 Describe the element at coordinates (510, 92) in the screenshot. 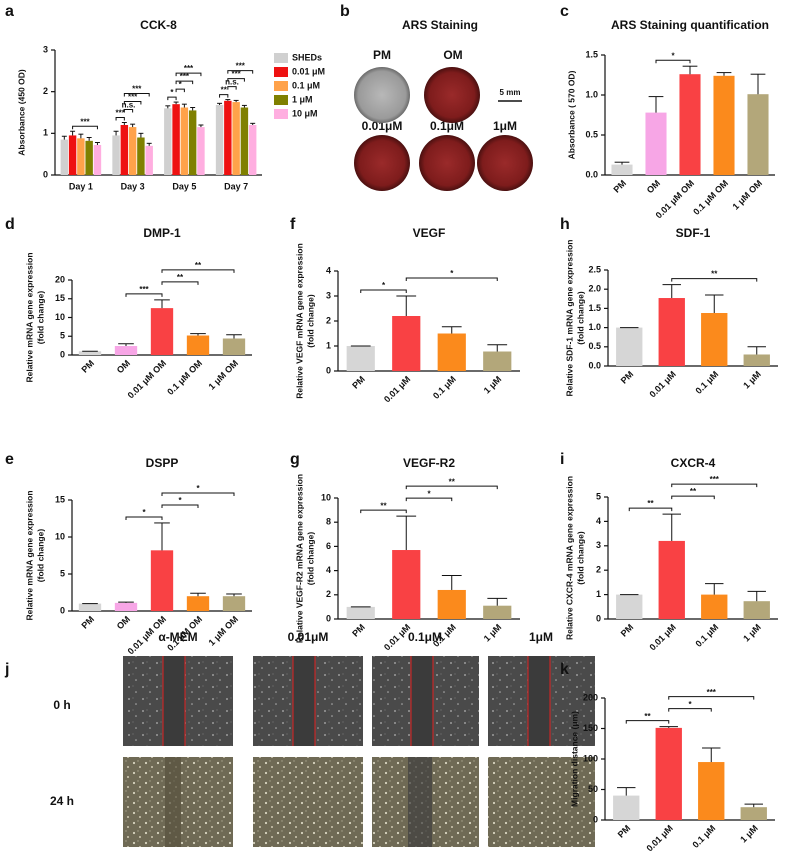

I see `scale-label: 5 mm` at that location.